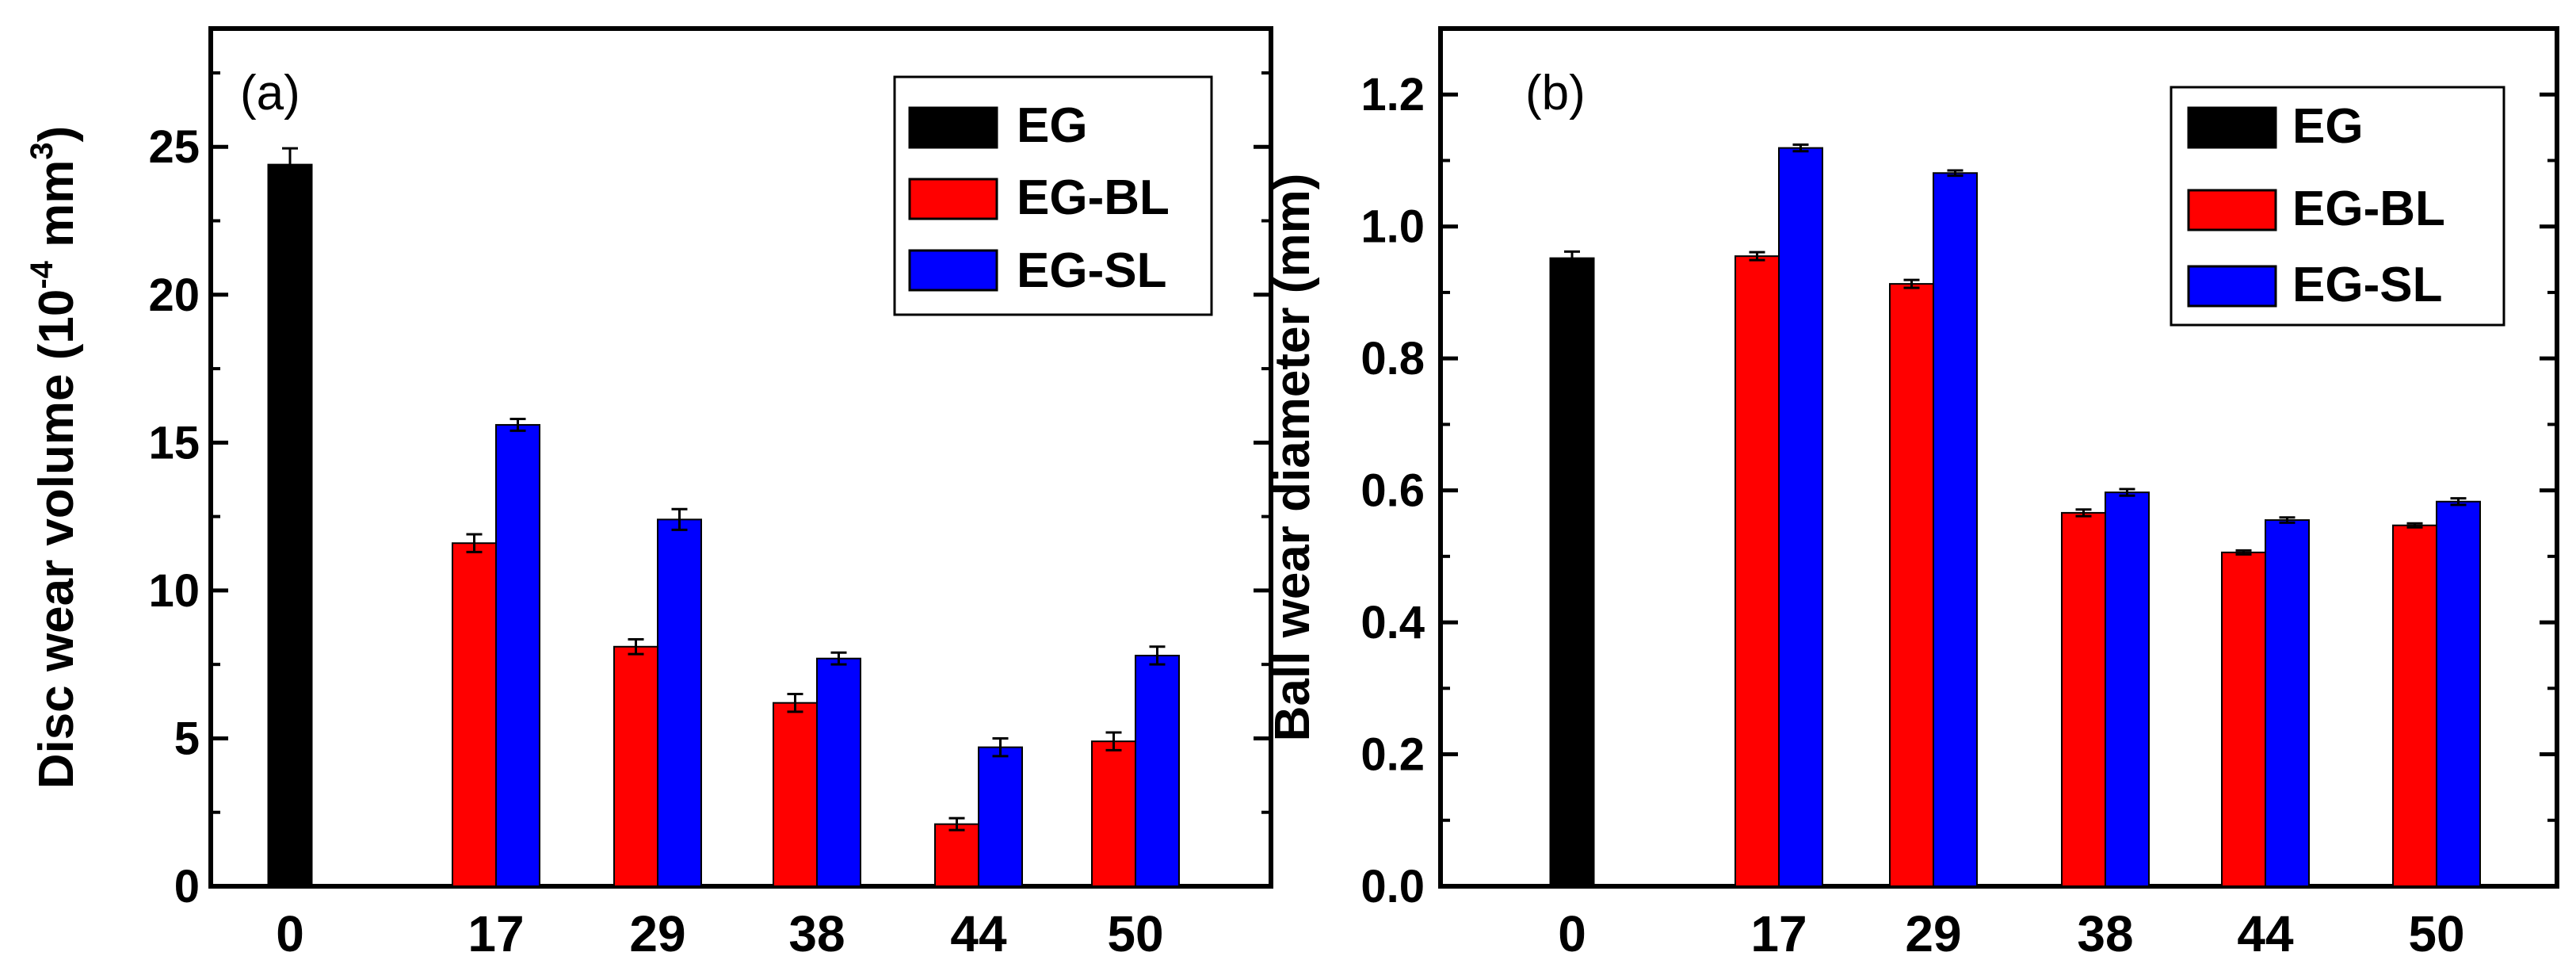 The image size is (2576, 979). Describe the element at coordinates (1393, 622) in the screenshot. I see `y-tick-label: 0.4` at that location.